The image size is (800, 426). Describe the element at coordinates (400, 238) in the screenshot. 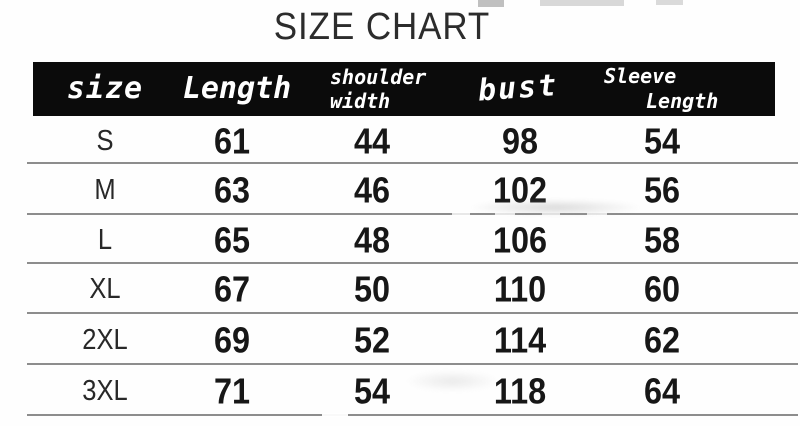

I see `table-row: L 65 48 106 58` at that location.